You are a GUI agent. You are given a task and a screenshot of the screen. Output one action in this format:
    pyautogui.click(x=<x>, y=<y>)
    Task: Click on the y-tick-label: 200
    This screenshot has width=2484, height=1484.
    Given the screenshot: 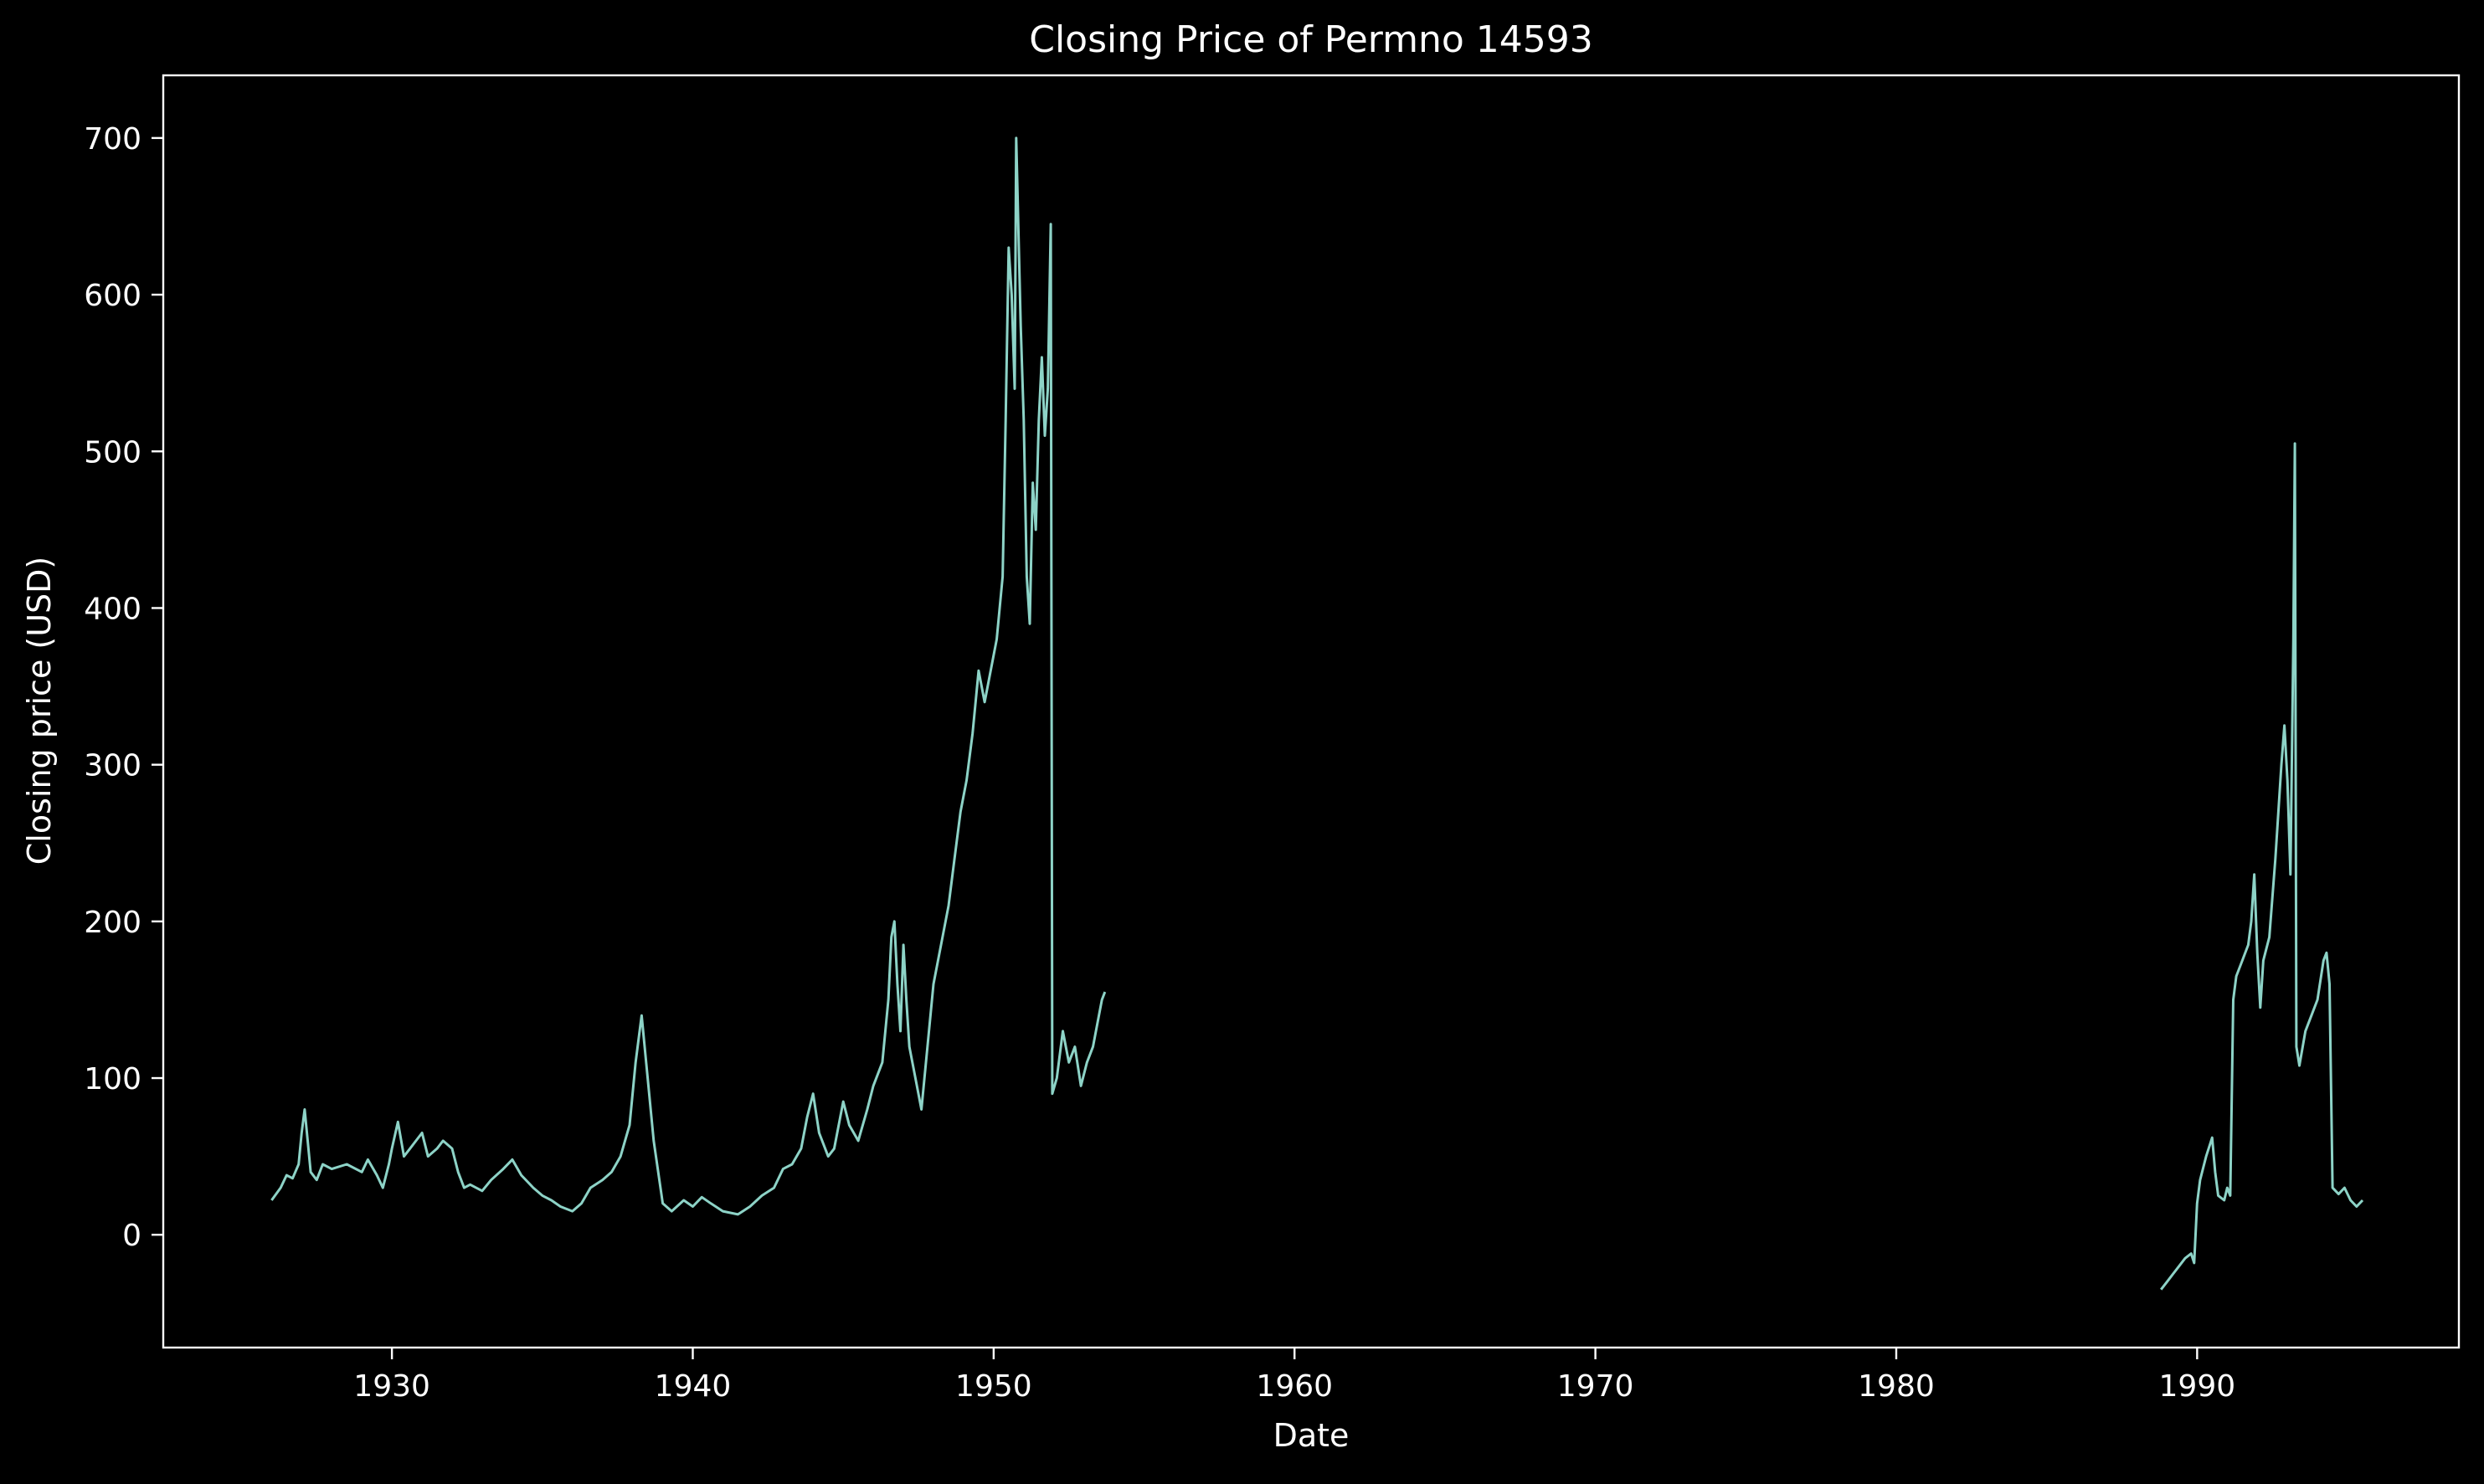 What is the action you would take?
    pyautogui.click(x=112, y=923)
    